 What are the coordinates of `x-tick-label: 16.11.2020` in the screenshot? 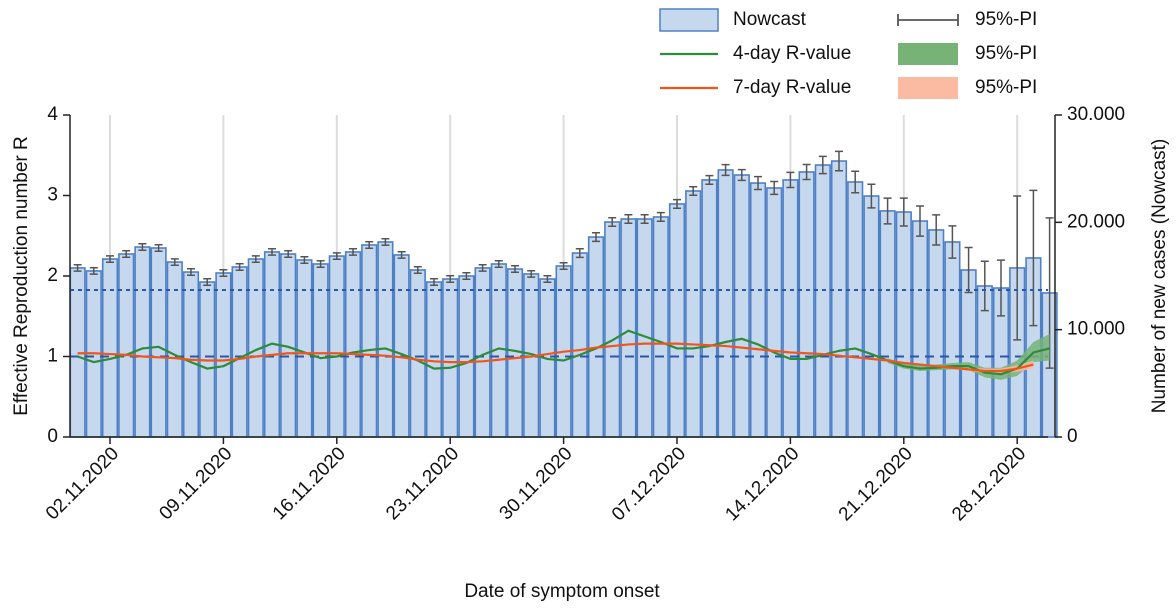 It's located at (309, 483).